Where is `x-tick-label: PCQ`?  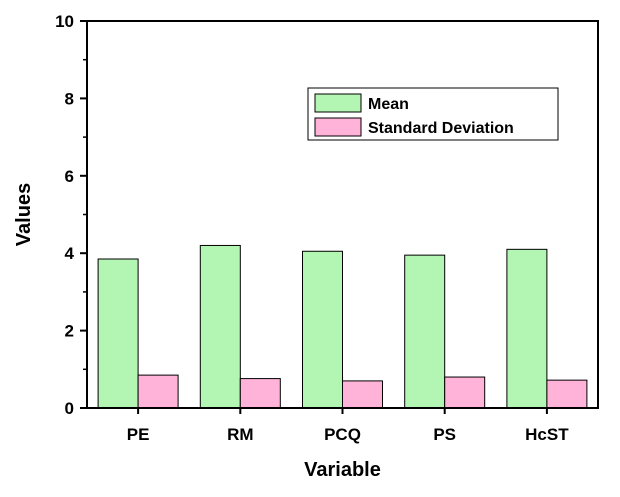
x-tick-label: PCQ is located at coordinates (342, 434).